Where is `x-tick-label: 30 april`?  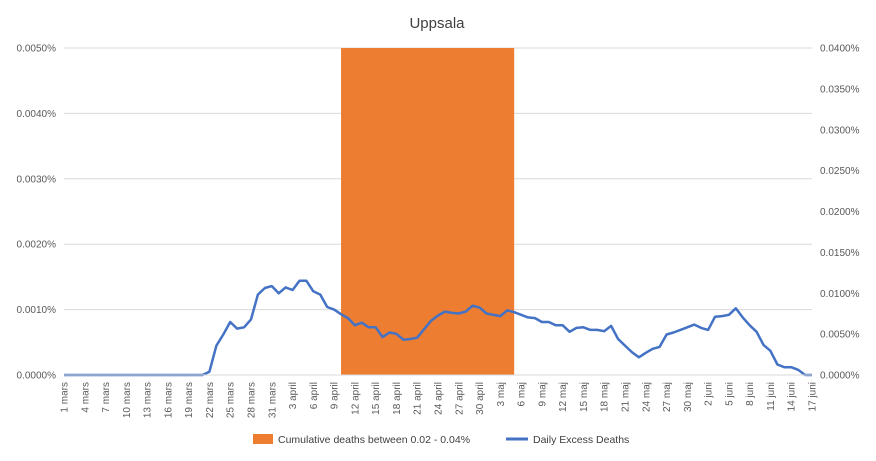
x-tick-label: 30 april is located at coordinates (480, 398).